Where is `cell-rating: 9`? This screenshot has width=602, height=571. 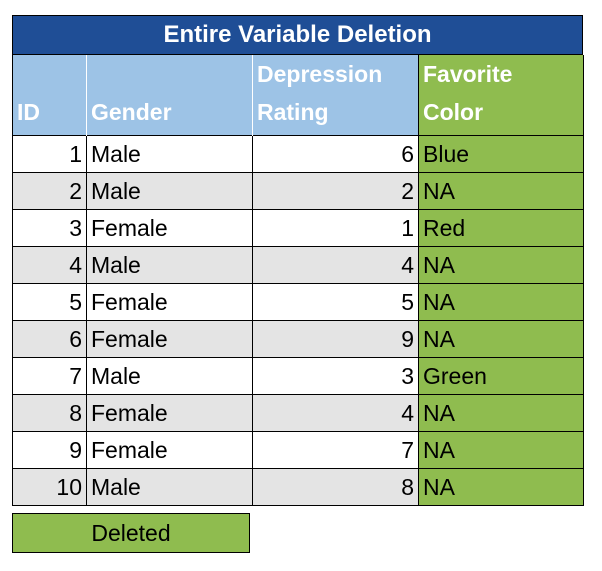 cell-rating: 9 is located at coordinates (335, 339).